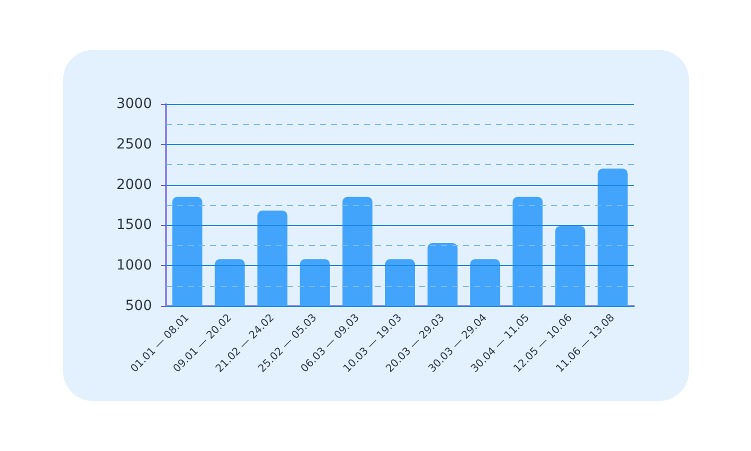  I want to click on y-tick-label: 2500, so click(134, 144).